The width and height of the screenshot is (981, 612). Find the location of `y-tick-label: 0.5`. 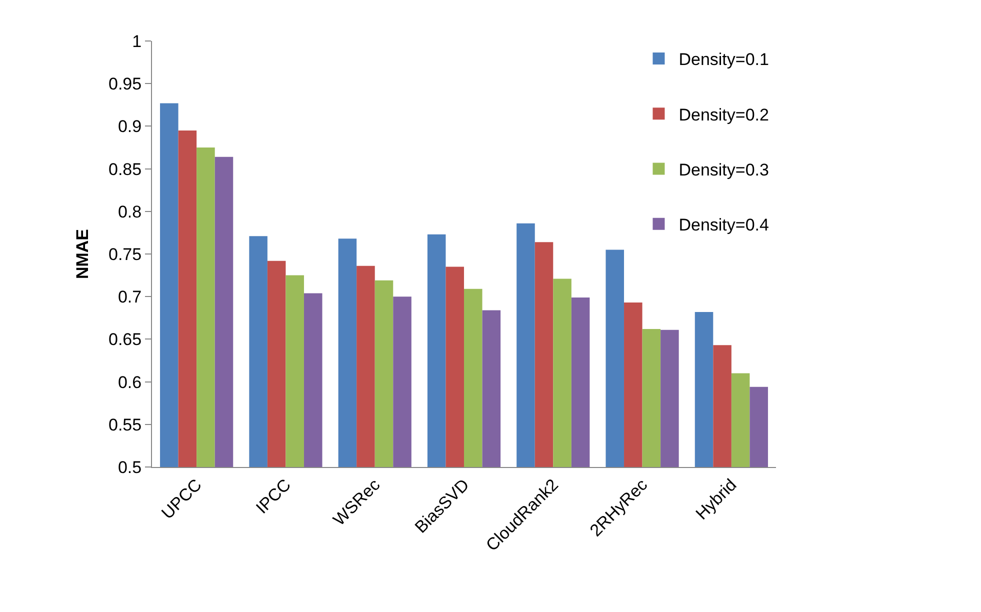

y-tick-label: 0.5 is located at coordinates (130, 467).